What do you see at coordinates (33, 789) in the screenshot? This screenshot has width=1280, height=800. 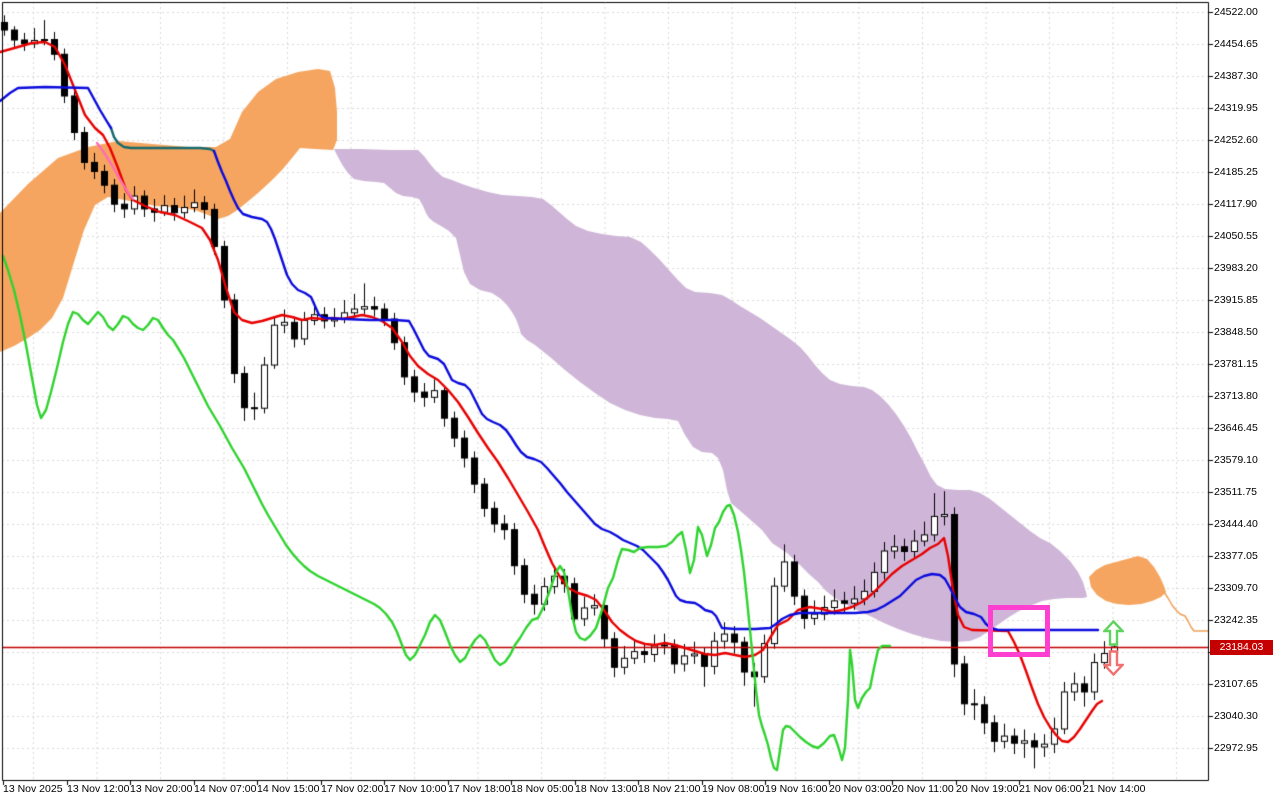 I see `time-tick-label: 13 Nov 2025` at bounding box center [33, 789].